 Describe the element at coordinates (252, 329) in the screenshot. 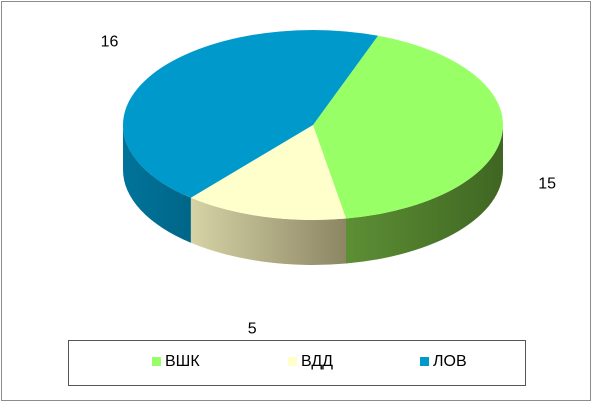

I see `data-label: 5` at that location.